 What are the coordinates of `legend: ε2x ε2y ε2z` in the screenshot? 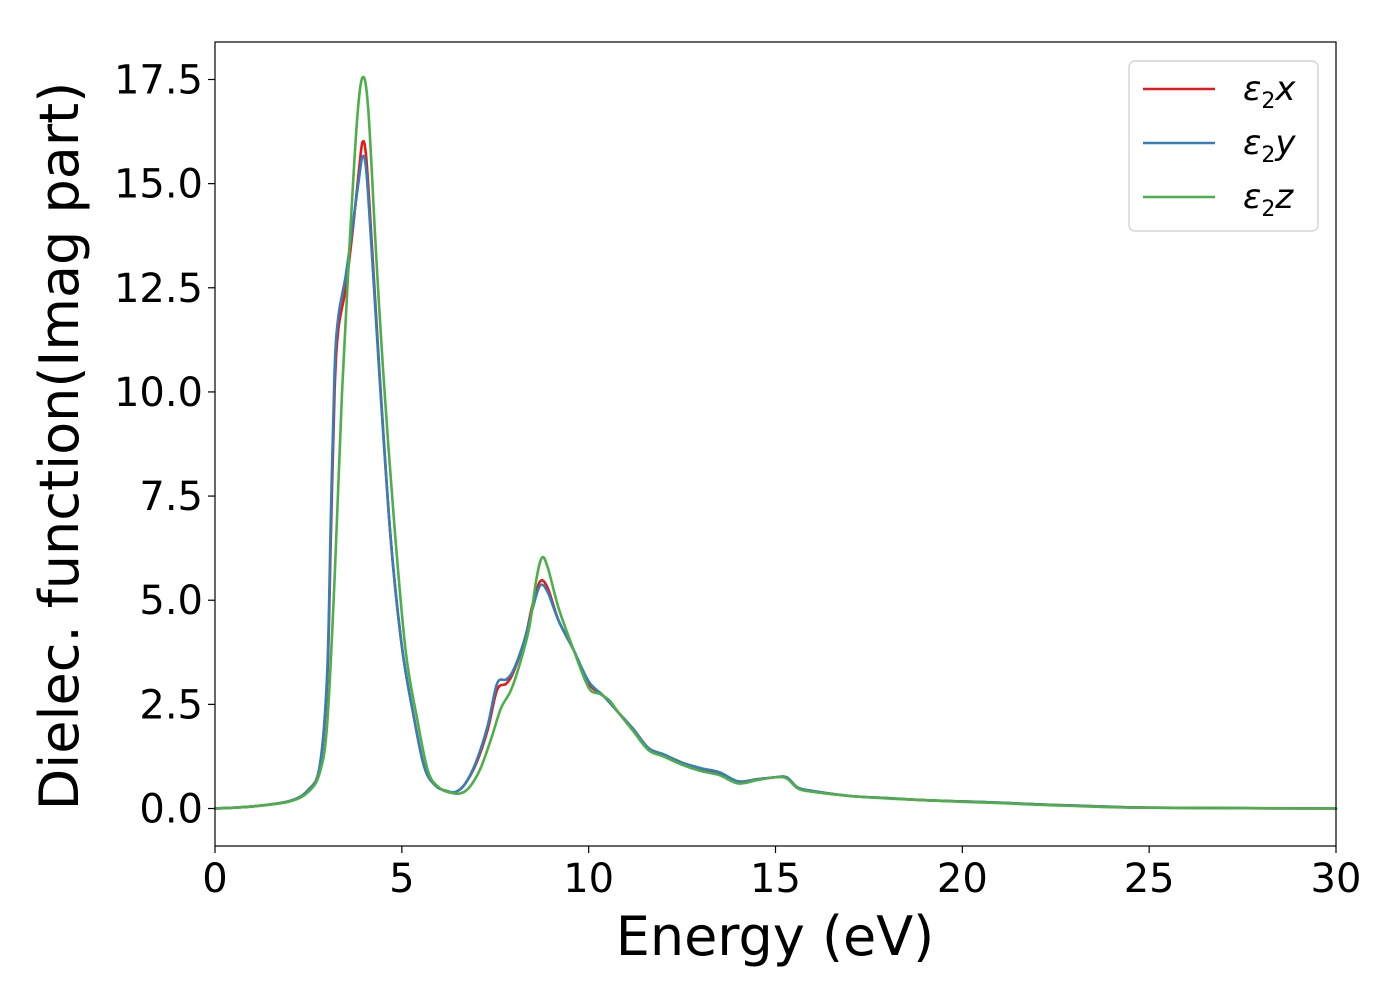 It's located at (1223, 146).